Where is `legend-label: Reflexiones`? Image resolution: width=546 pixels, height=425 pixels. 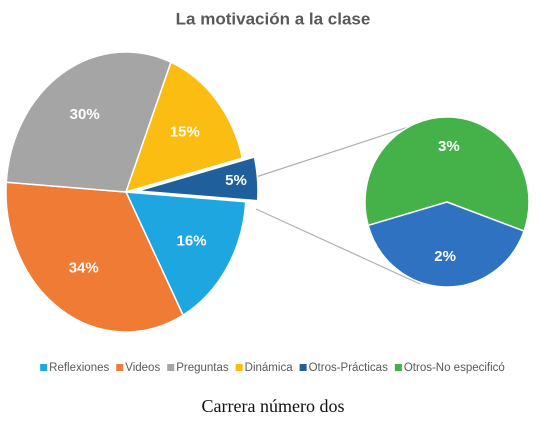 legend-label: Reflexiones is located at coordinates (79, 368).